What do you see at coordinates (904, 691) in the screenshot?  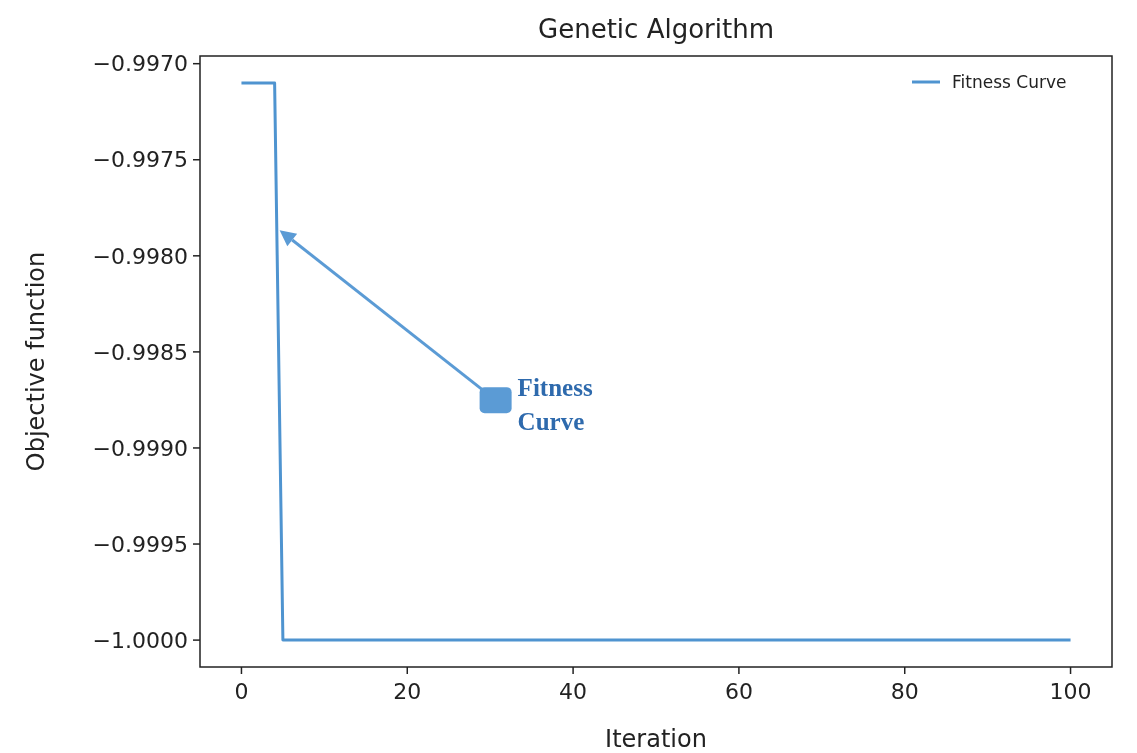 I see `x-tick-label: 80` at bounding box center [904, 691].